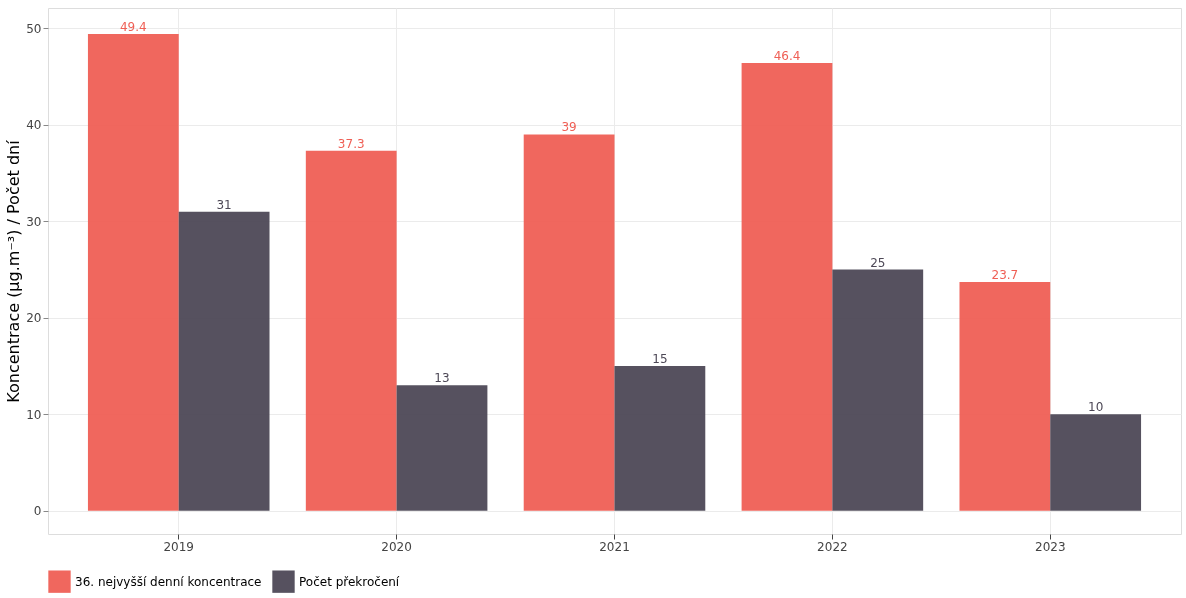 This screenshot has width=1186, height=598. What do you see at coordinates (1050, 546) in the screenshot?
I see `x-tick-label: 2023` at bounding box center [1050, 546].